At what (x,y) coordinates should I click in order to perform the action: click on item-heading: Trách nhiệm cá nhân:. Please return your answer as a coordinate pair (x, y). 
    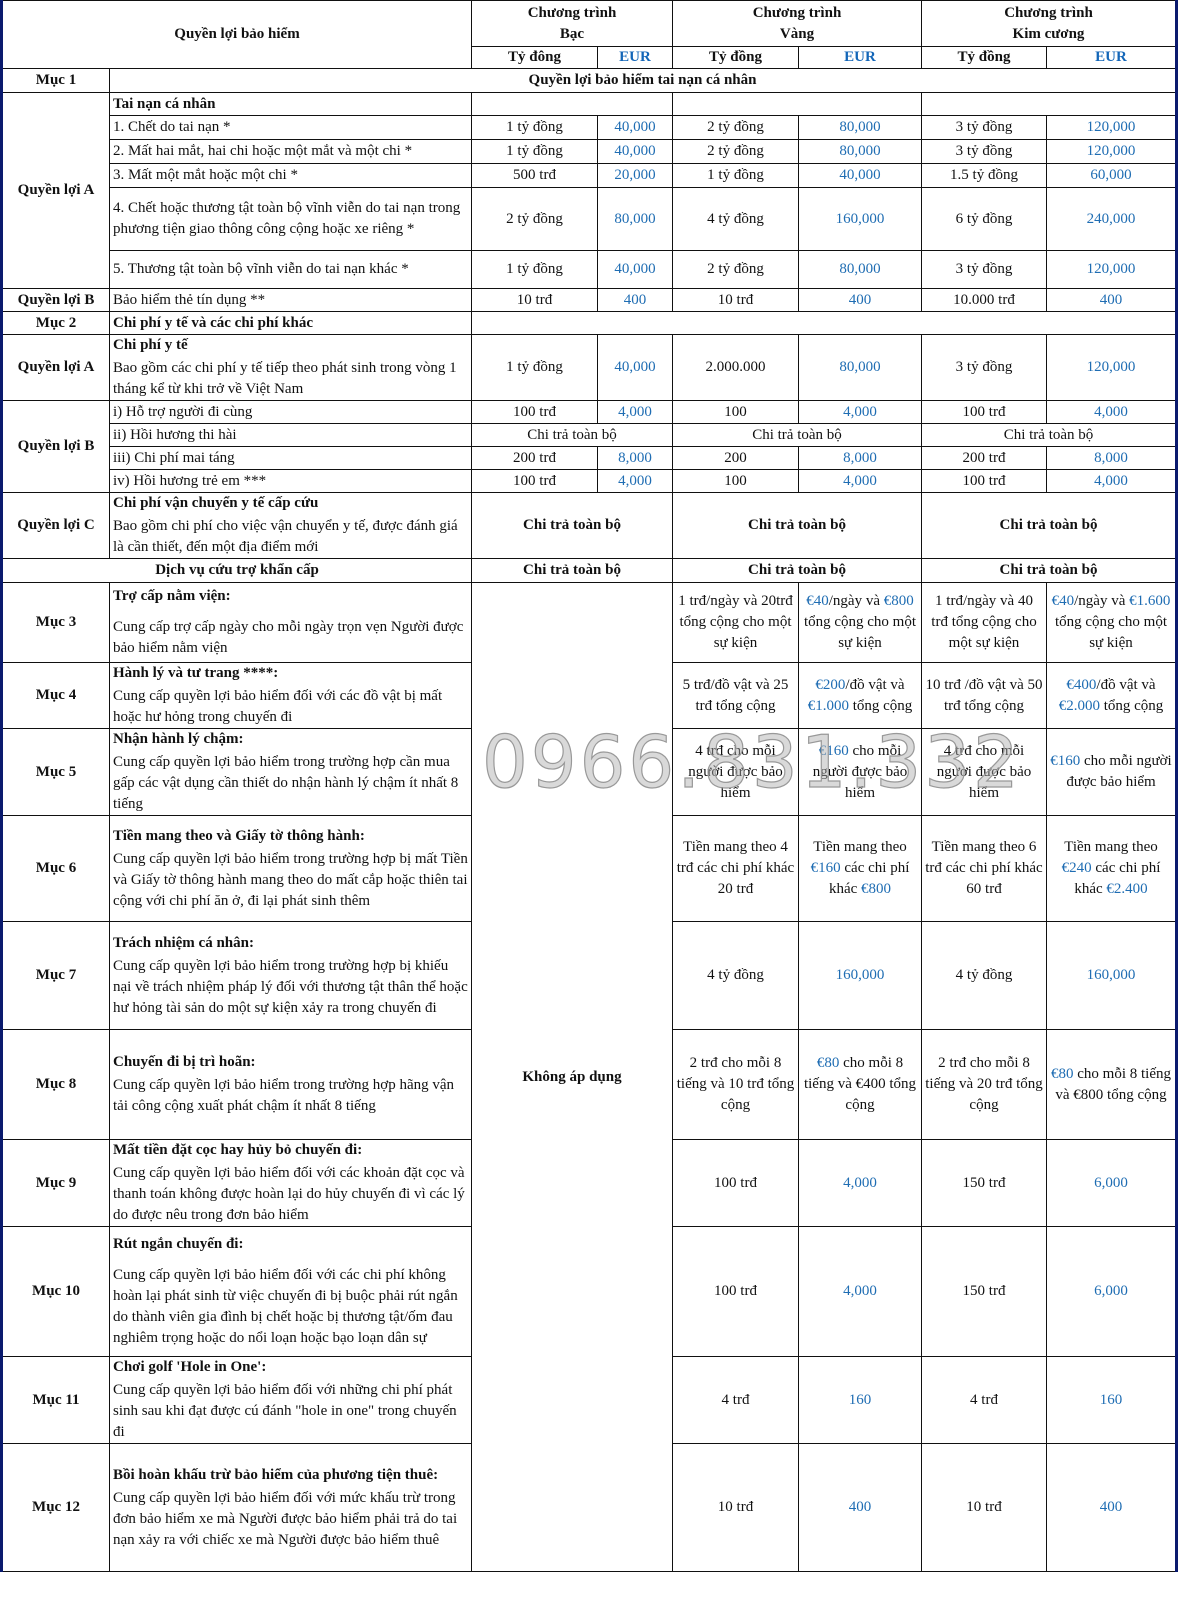
    Looking at the image, I should click on (183, 942).